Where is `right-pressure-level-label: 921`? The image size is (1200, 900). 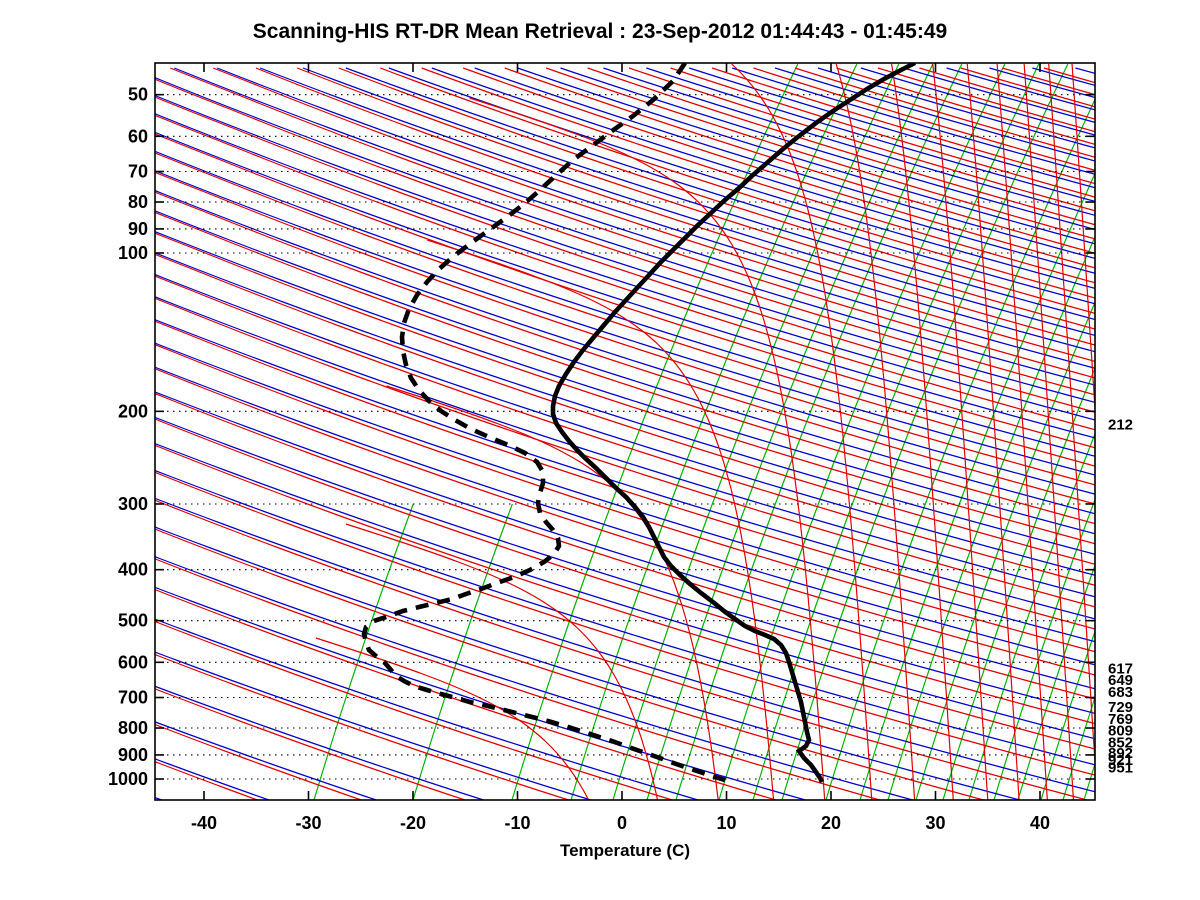
right-pressure-level-label: 921 is located at coordinates (1120, 760).